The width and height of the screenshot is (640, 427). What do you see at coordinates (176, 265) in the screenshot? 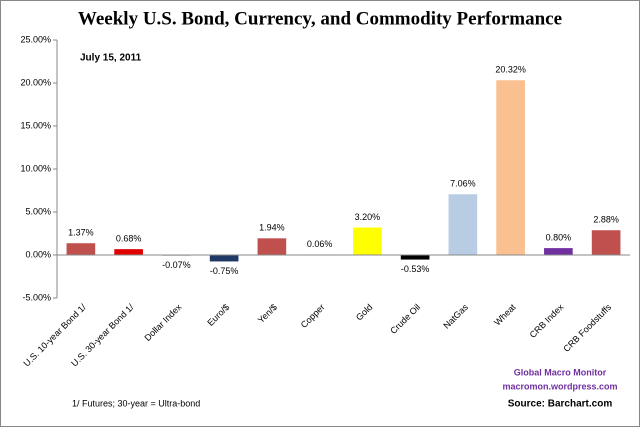
I see `value-label: -0.07%` at bounding box center [176, 265].